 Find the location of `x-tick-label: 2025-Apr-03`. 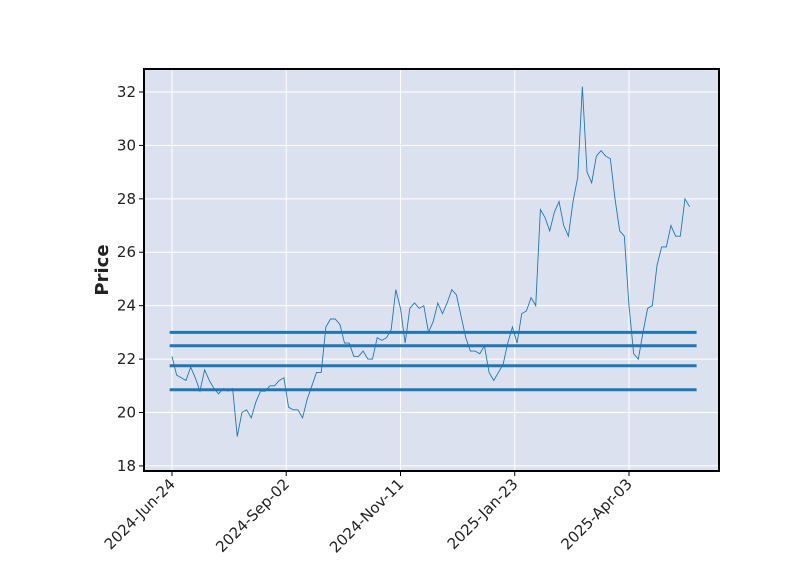

x-tick-label: 2025-Apr-03 is located at coordinates (597, 514).